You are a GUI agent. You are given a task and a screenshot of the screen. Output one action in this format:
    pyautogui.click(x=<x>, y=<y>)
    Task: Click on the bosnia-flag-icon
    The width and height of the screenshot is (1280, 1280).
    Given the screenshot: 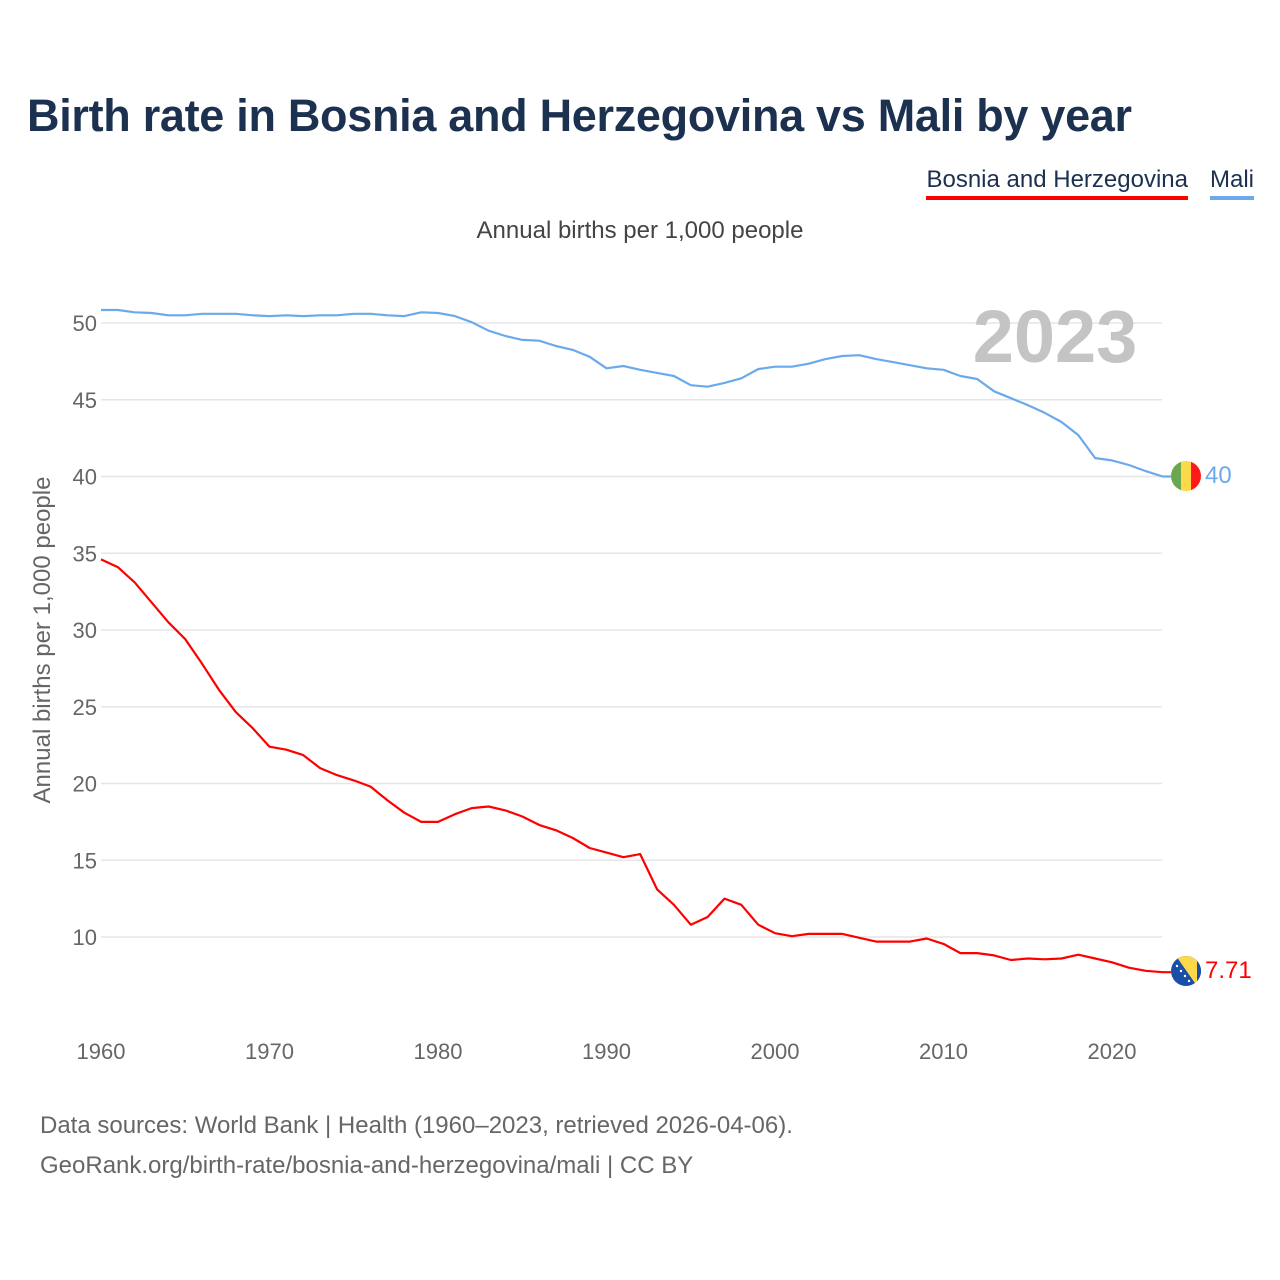 What is the action you would take?
    pyautogui.click(x=1186, y=971)
    